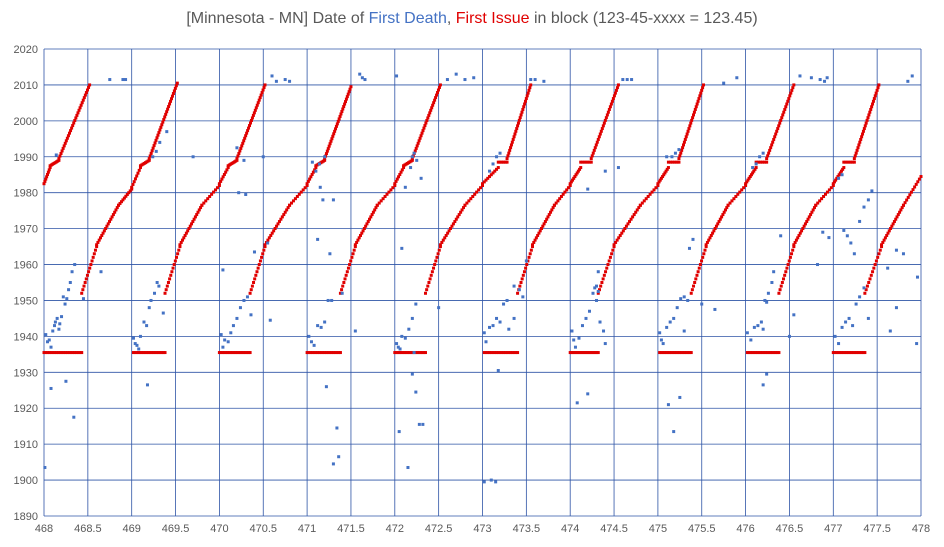 This screenshot has height=547, width=944. I want to click on x-tick-label: 468.5, so click(88, 529).